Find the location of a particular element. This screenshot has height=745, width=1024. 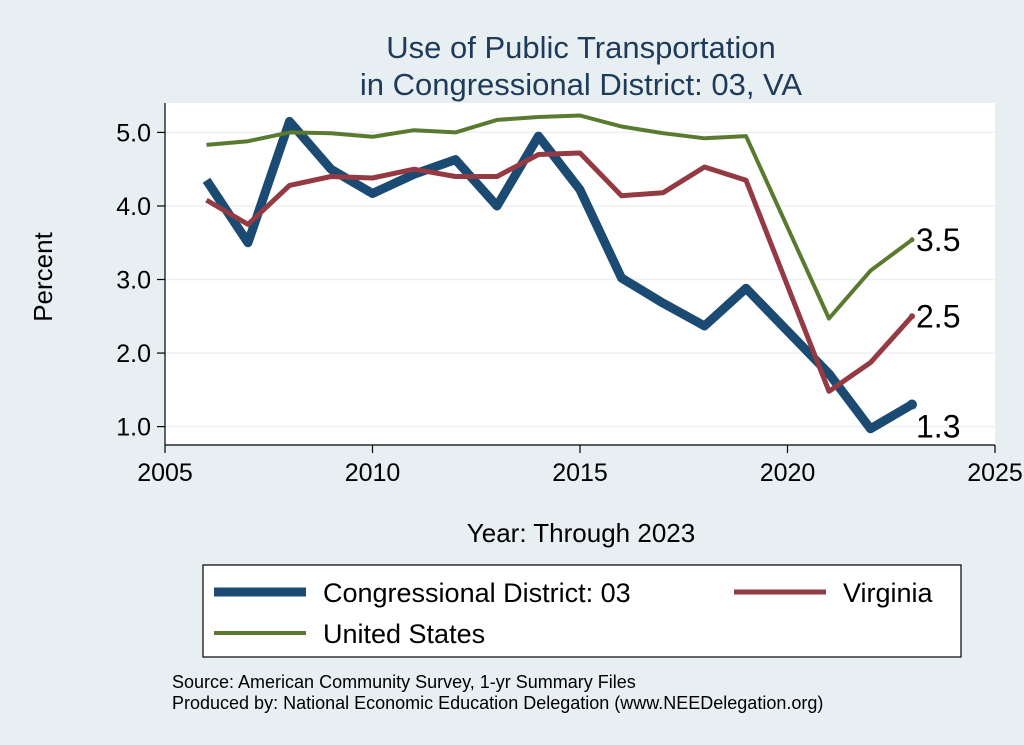

chart-title-line-1: Use of Public Transportation is located at coordinates (580, 47).